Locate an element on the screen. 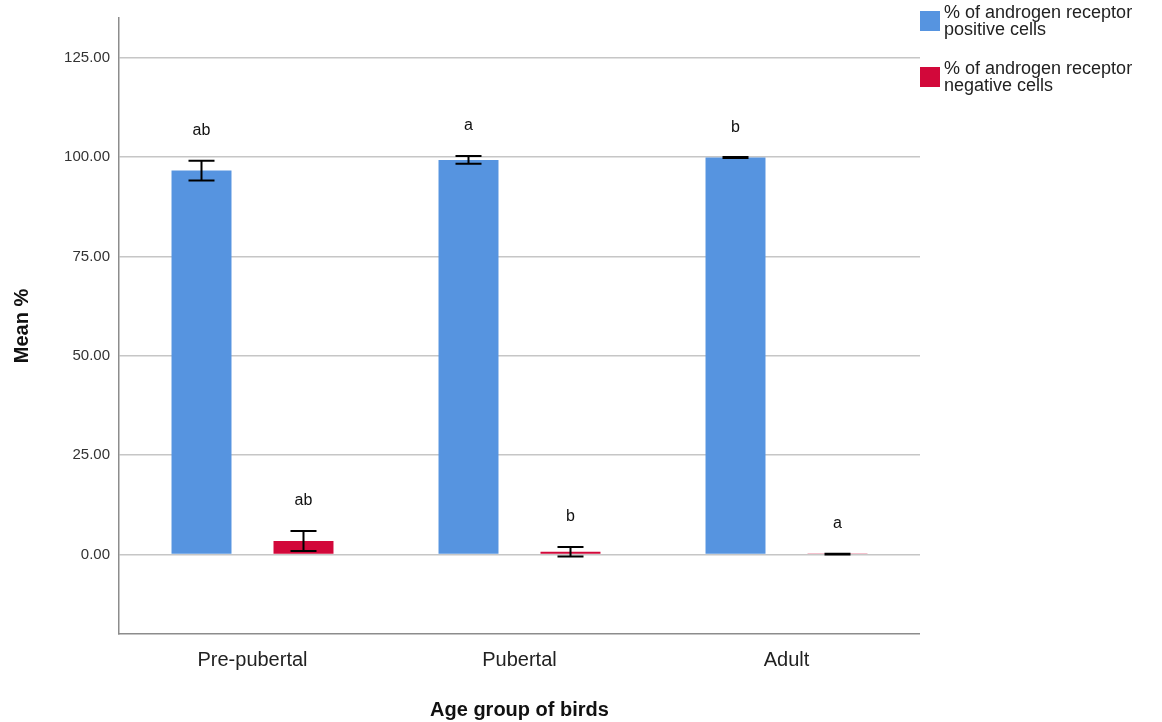 The image size is (1162, 722). y-axis-title: Mean % is located at coordinates (20, 326).